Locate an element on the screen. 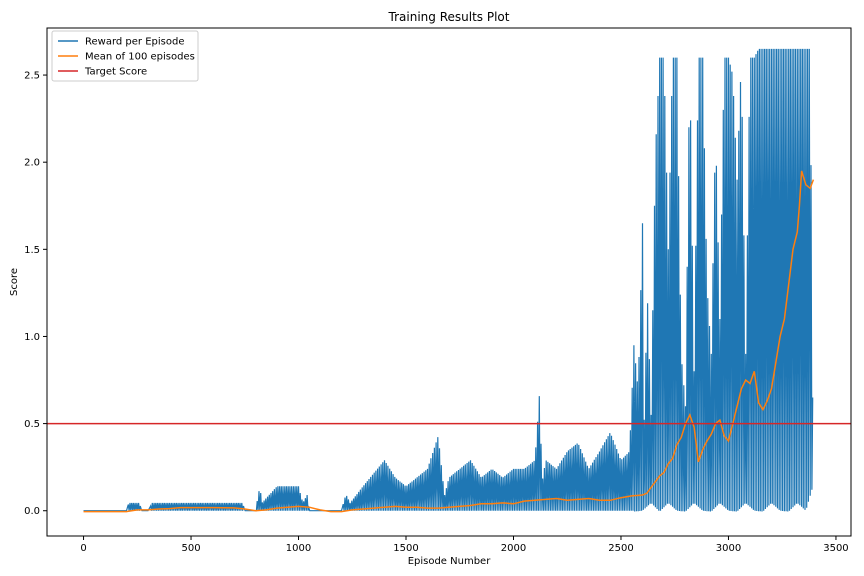 The width and height of the screenshot is (864, 576). x-tick-label: 3000 is located at coordinates (728, 548).